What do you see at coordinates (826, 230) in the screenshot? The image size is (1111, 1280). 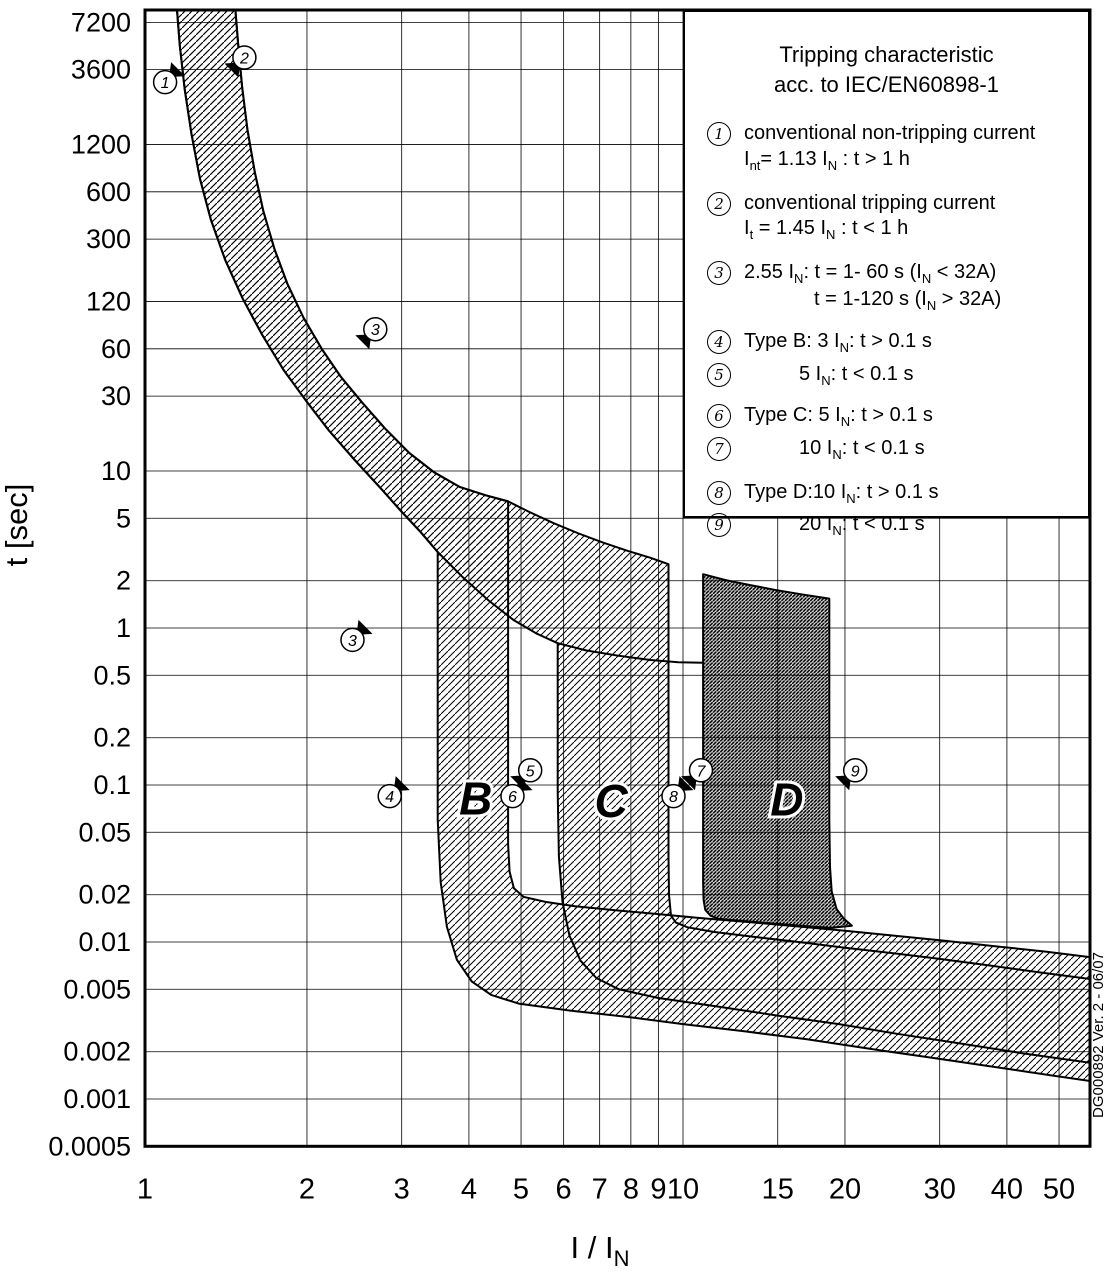 I see `legend-item-line: It = 1.45 IN : t < 1 h` at bounding box center [826, 230].